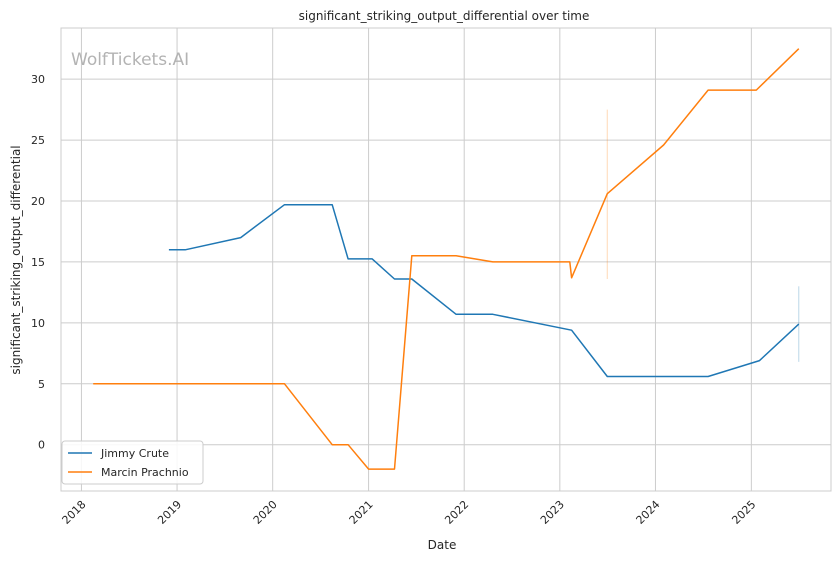 This screenshot has height=561, width=840. I want to click on y-tick-labels: 0 5 10 15 20 25 30, so click(38, 262).